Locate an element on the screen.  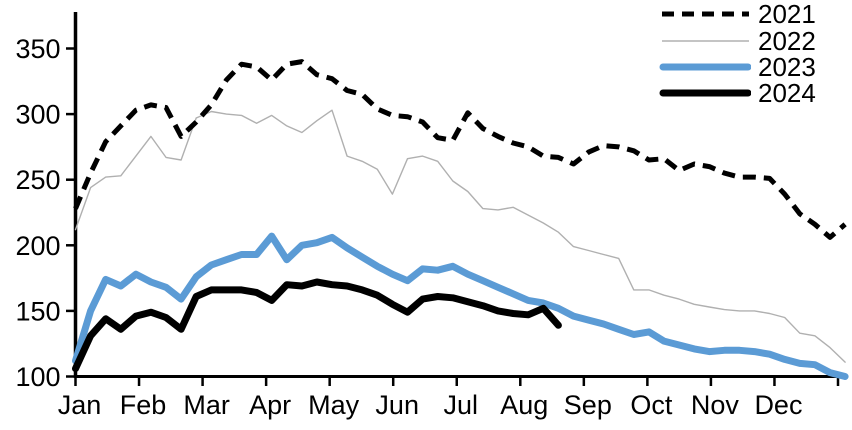
y-tick-label: 150 is located at coordinates (37, 311).